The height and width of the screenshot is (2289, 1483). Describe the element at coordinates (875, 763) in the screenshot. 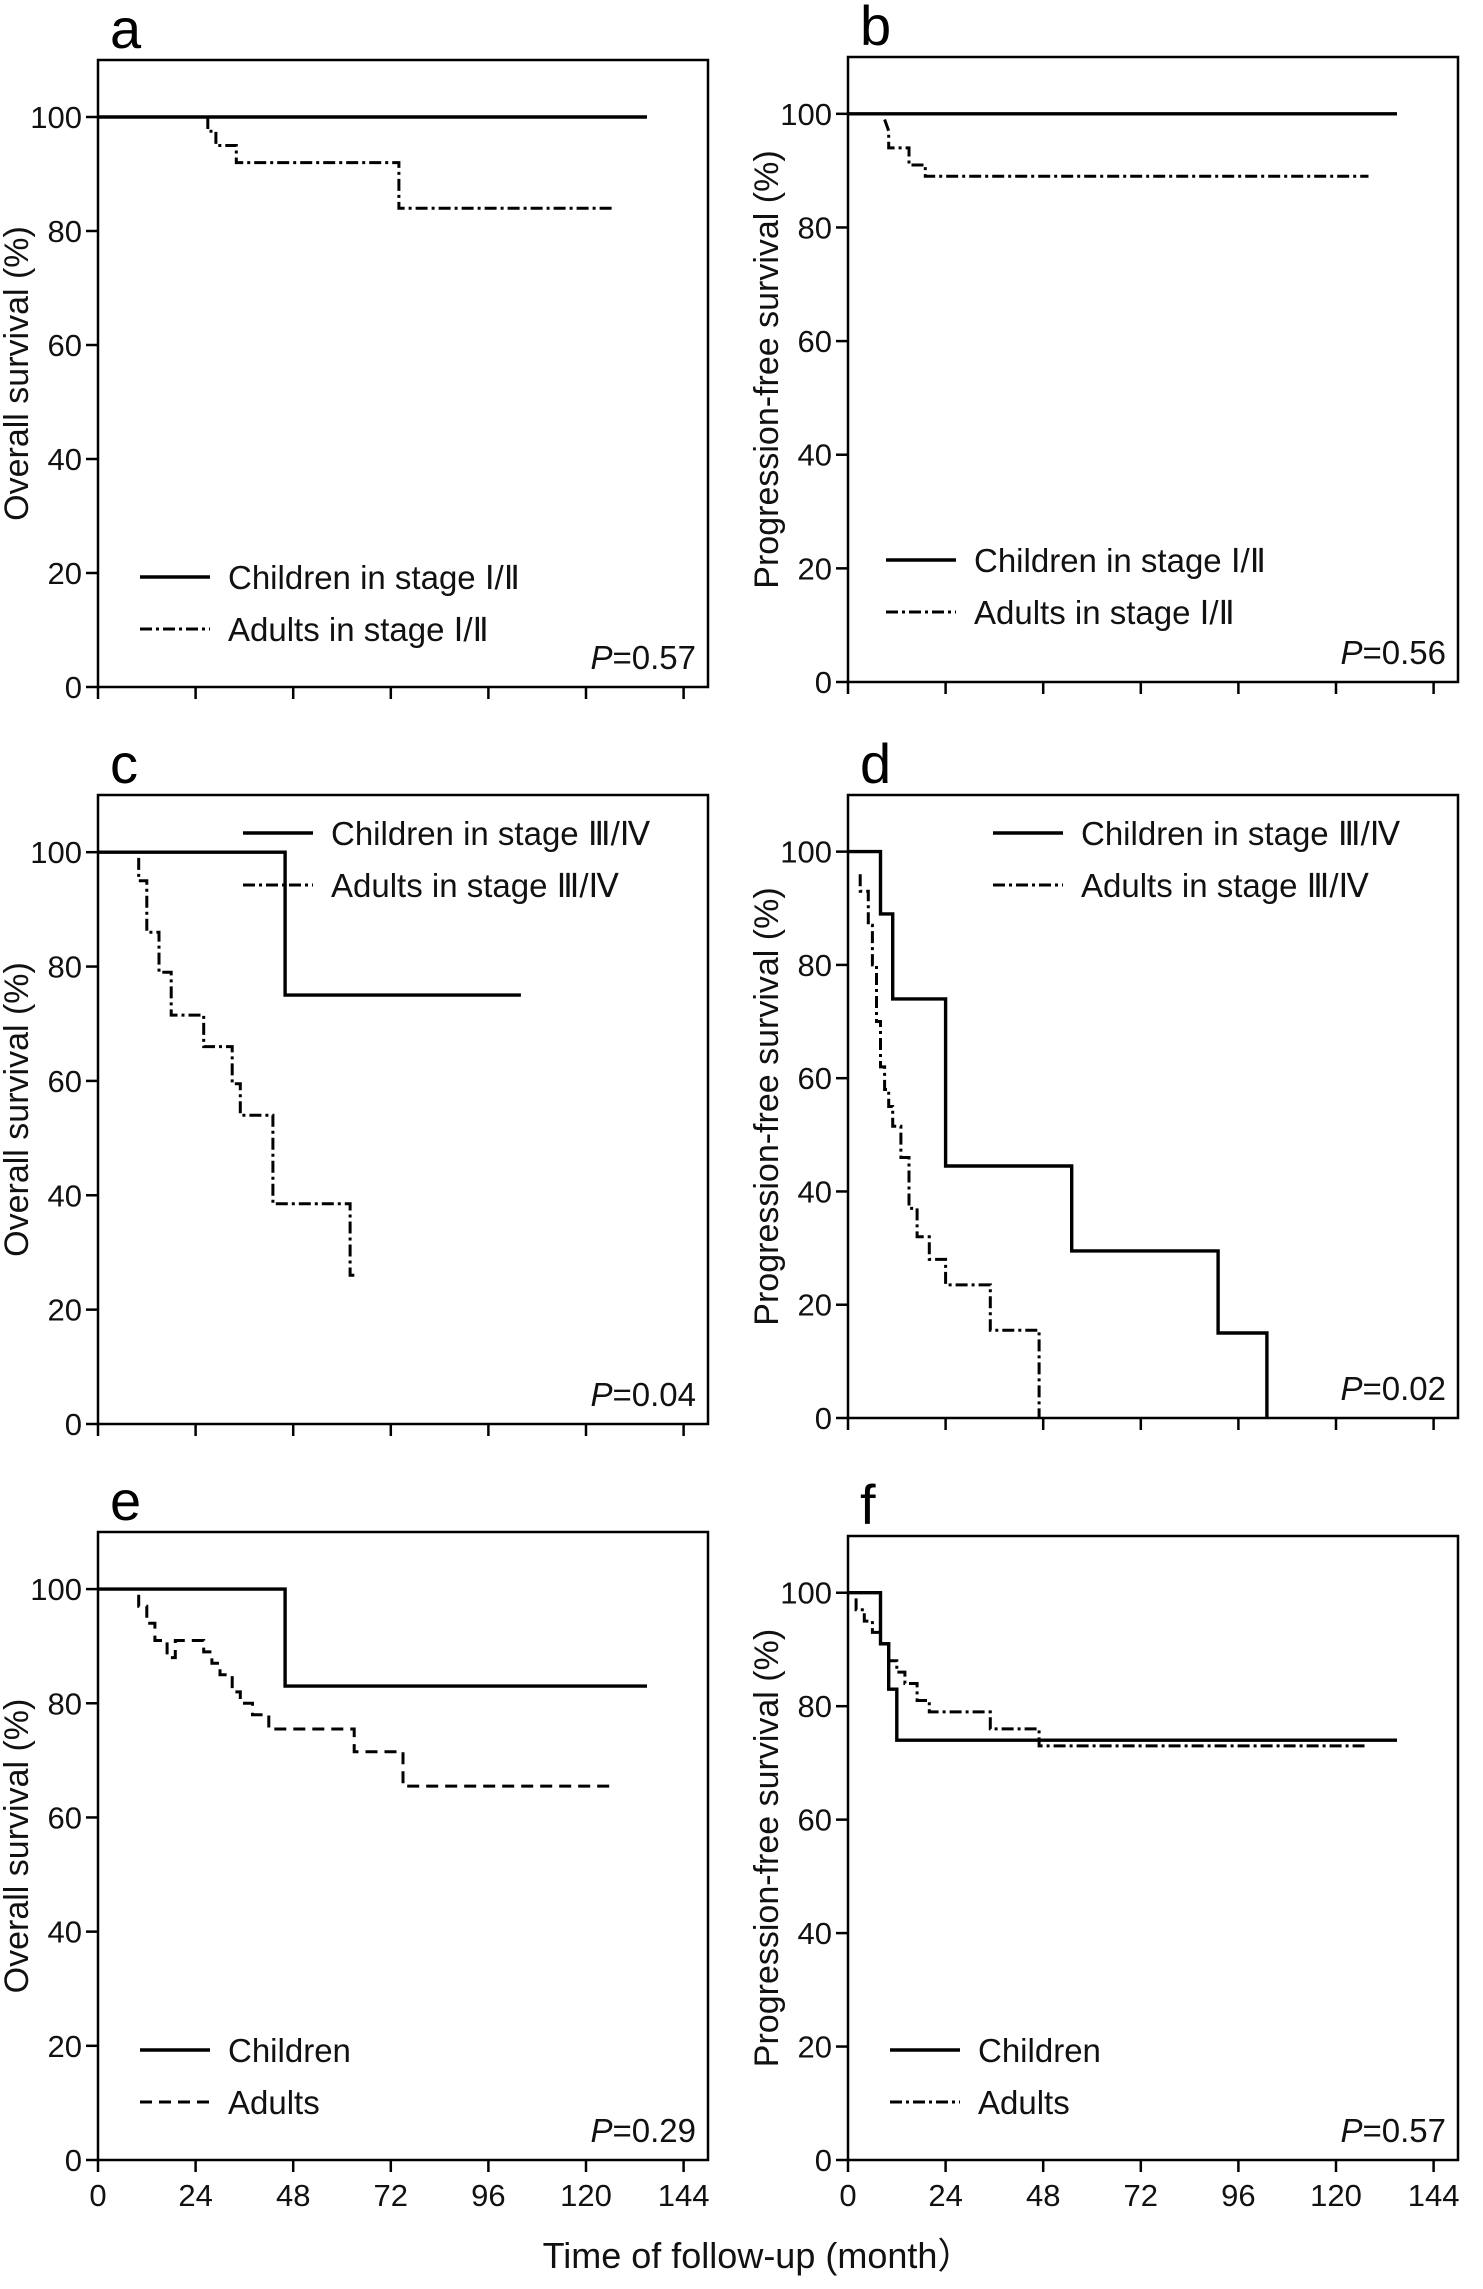

I see `panel-label: d` at that location.